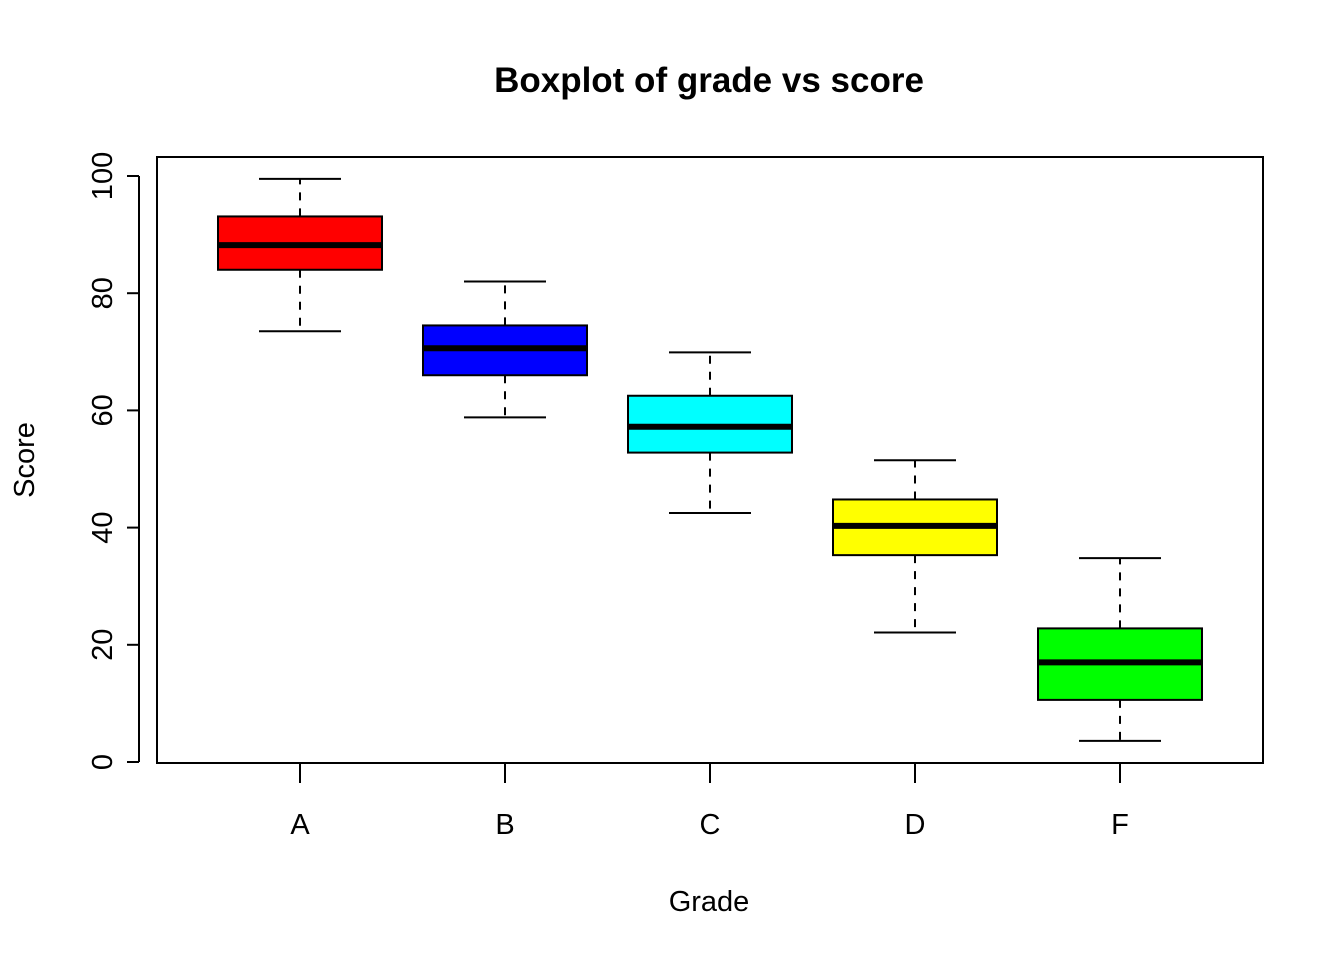 Image resolution: width=1344 pixels, height=960 pixels. I want to click on y-tick-label: 20, so click(103, 645).